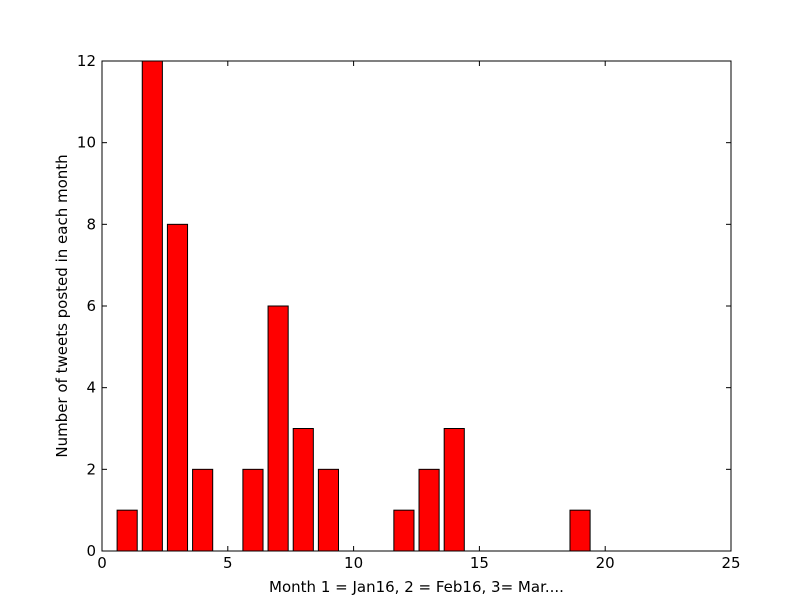 This screenshot has height=612, width=812. What do you see at coordinates (605, 563) in the screenshot?
I see `x-tick-label: 20` at bounding box center [605, 563].